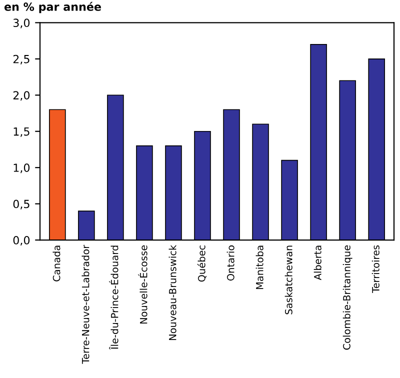 The height and width of the screenshot is (378, 400). I want to click on x-tick-label: Colombie-Britannique, so click(347, 297).